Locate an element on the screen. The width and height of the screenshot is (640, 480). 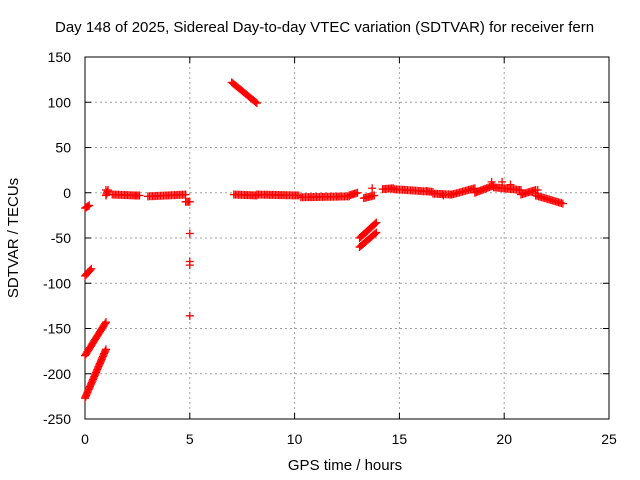
y-tick-label: -150 is located at coordinates (57, 329).